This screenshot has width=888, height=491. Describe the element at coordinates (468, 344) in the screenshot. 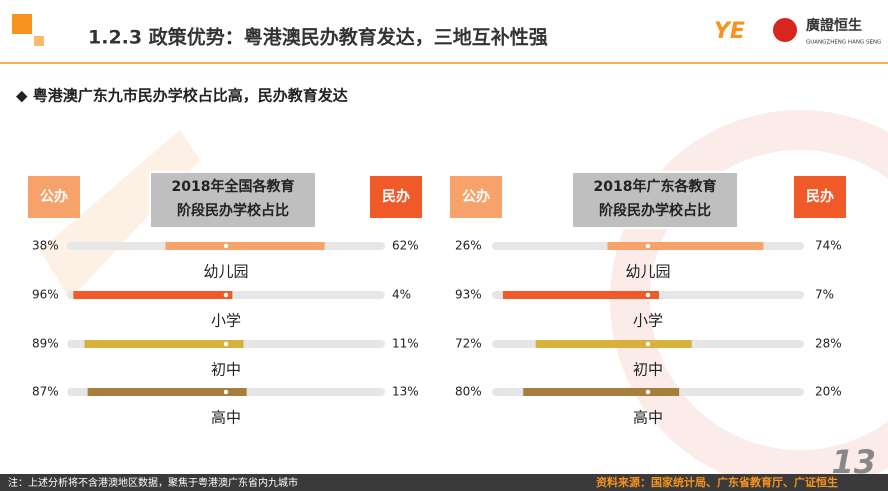

I see `public-value: 72%` at that location.